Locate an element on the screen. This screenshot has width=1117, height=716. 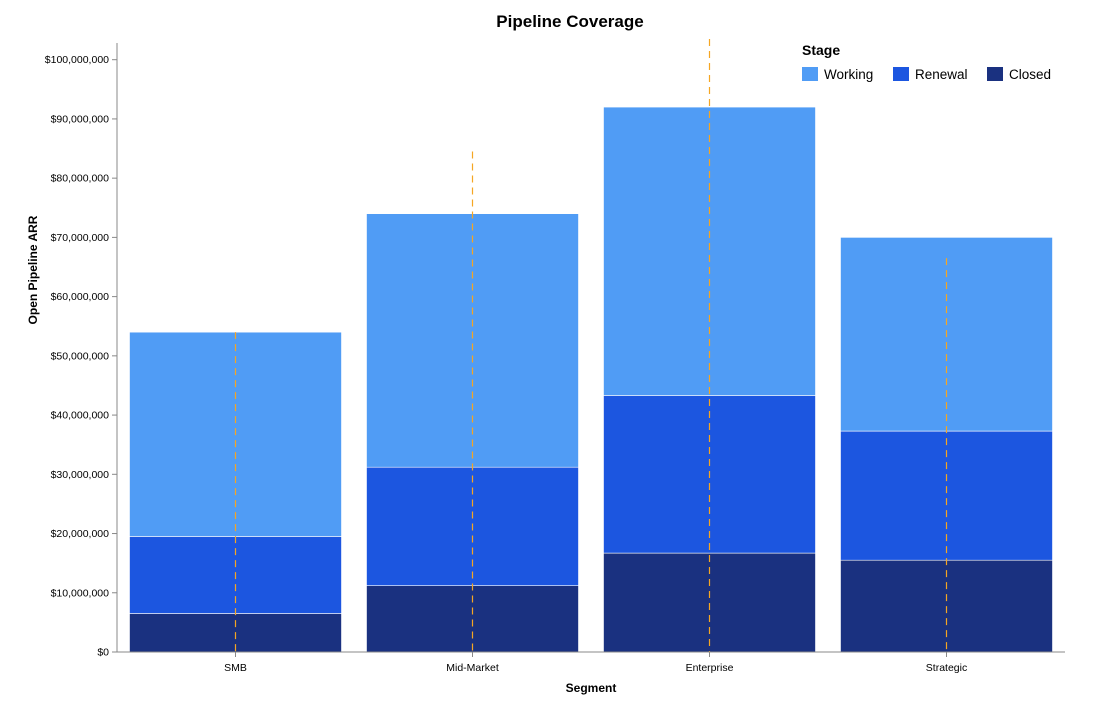
y-tick-label: $50,000,000 is located at coordinates (80, 356).